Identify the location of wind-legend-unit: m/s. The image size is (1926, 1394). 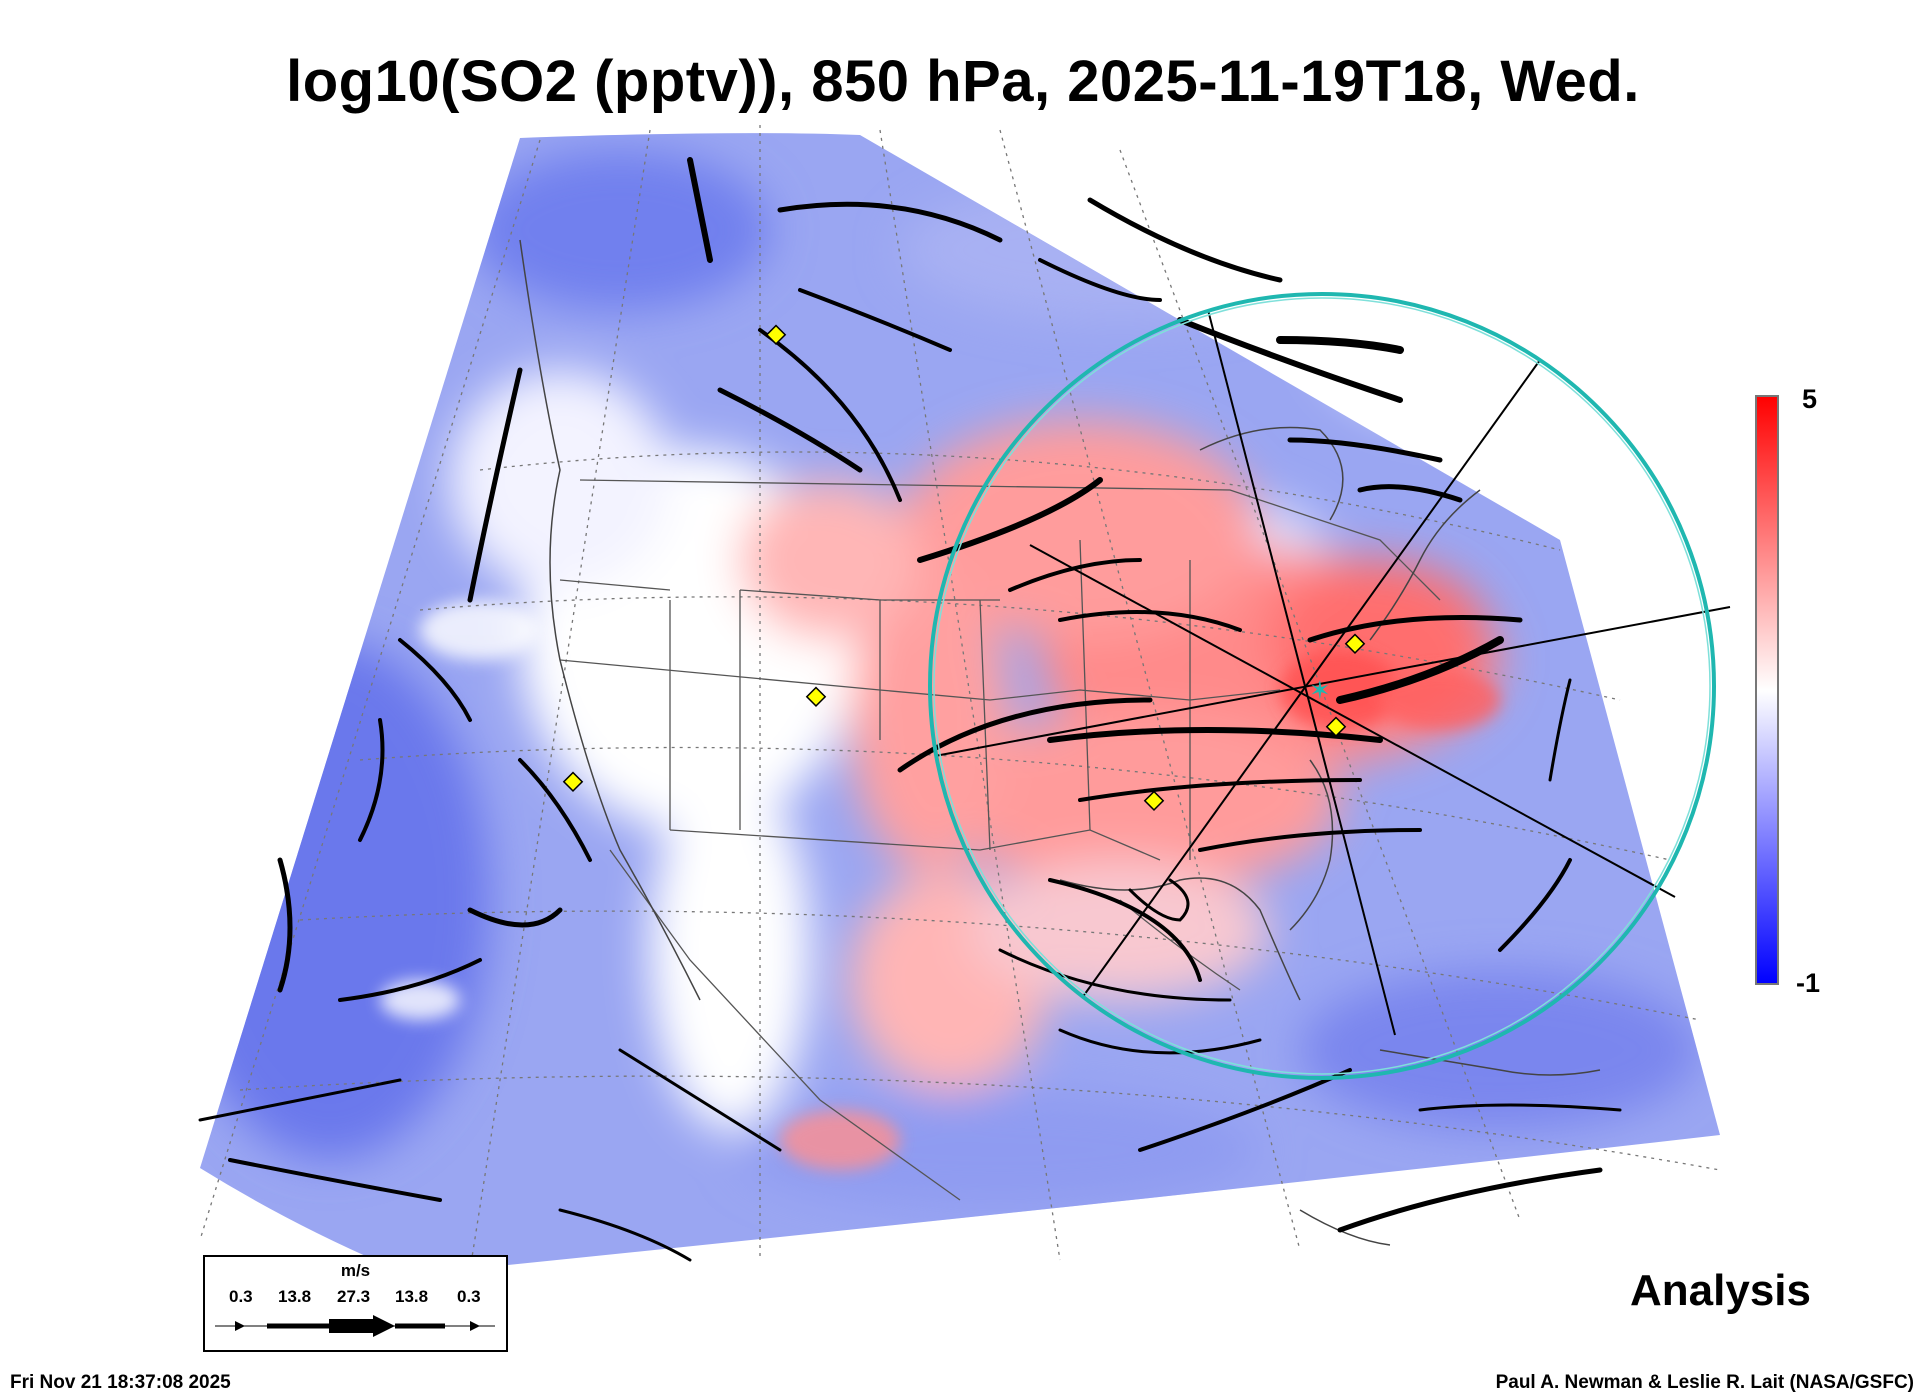
(355, 1270).